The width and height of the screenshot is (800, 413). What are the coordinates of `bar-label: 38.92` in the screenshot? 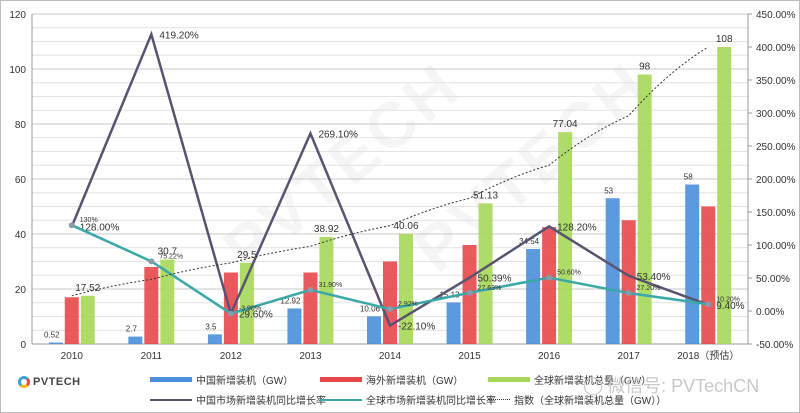 It's located at (326, 229).